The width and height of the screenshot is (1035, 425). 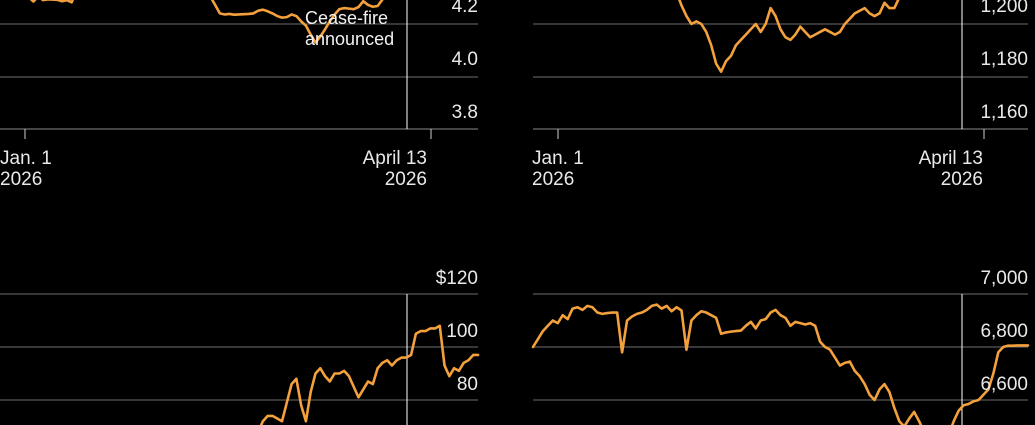 What do you see at coordinates (1004, 8) in the screenshot?
I see `y-tick-top-right-0: 1,200` at bounding box center [1004, 8].